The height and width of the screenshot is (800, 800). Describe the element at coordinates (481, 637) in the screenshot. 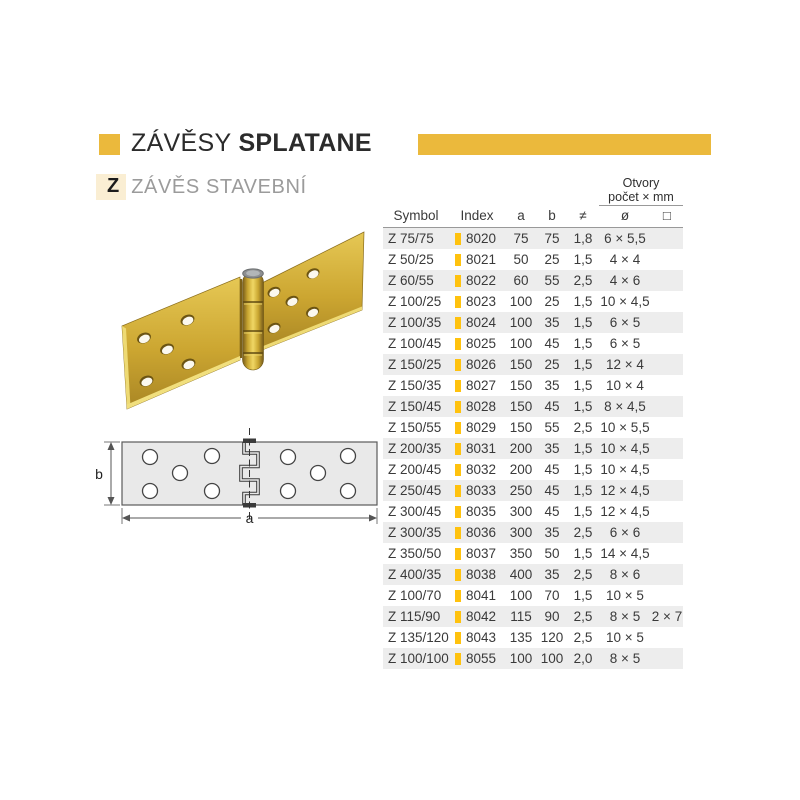

I see `cell-index-value: 8043` at that location.